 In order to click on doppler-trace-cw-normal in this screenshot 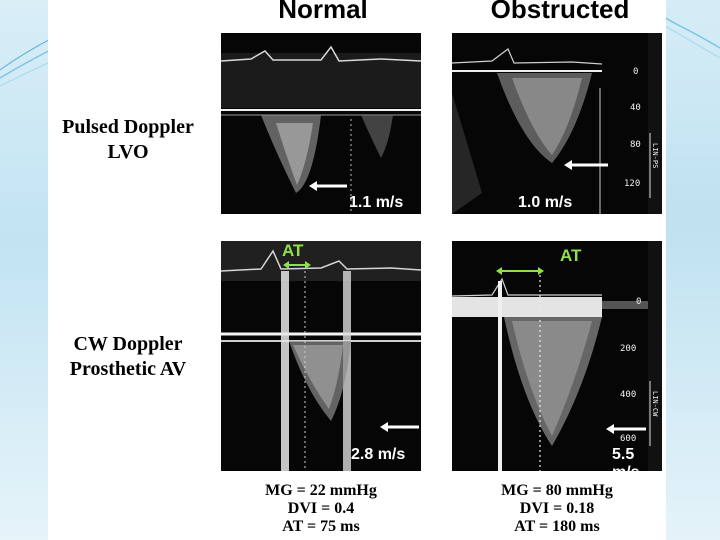, I will do `click(321, 356)`.